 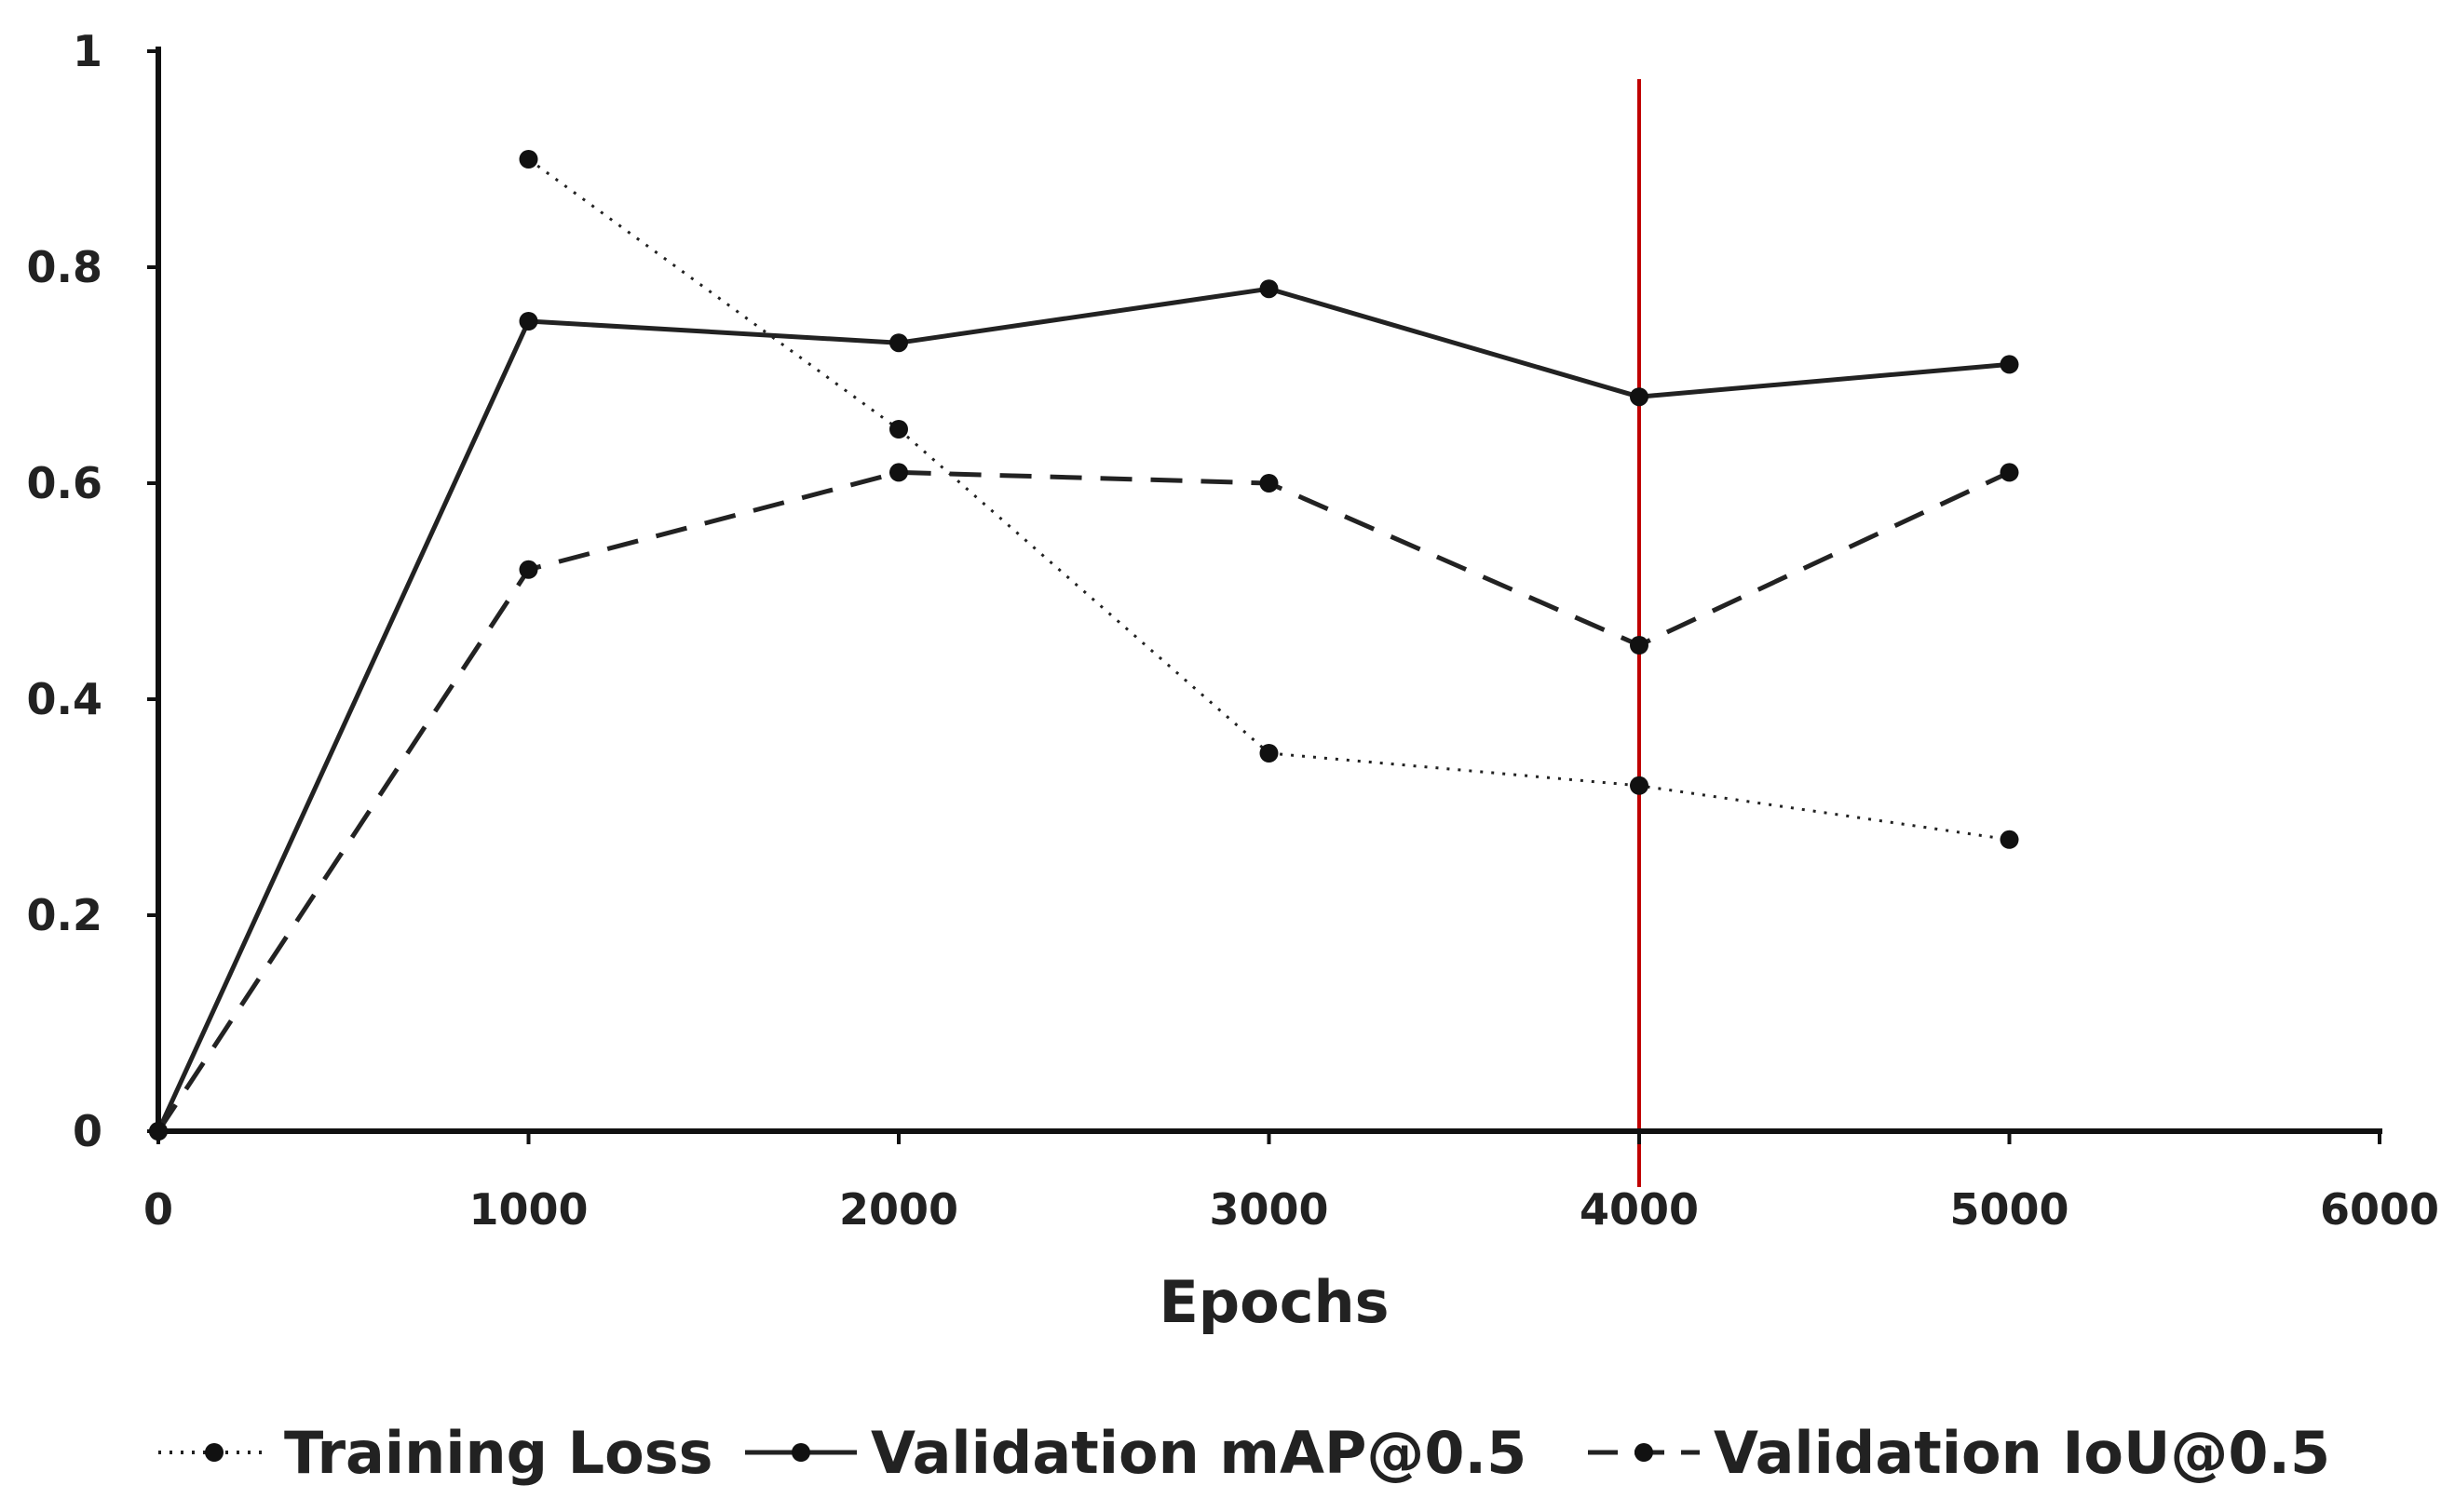 I want to click on x-tick-label: 1000, so click(x=528, y=1209).